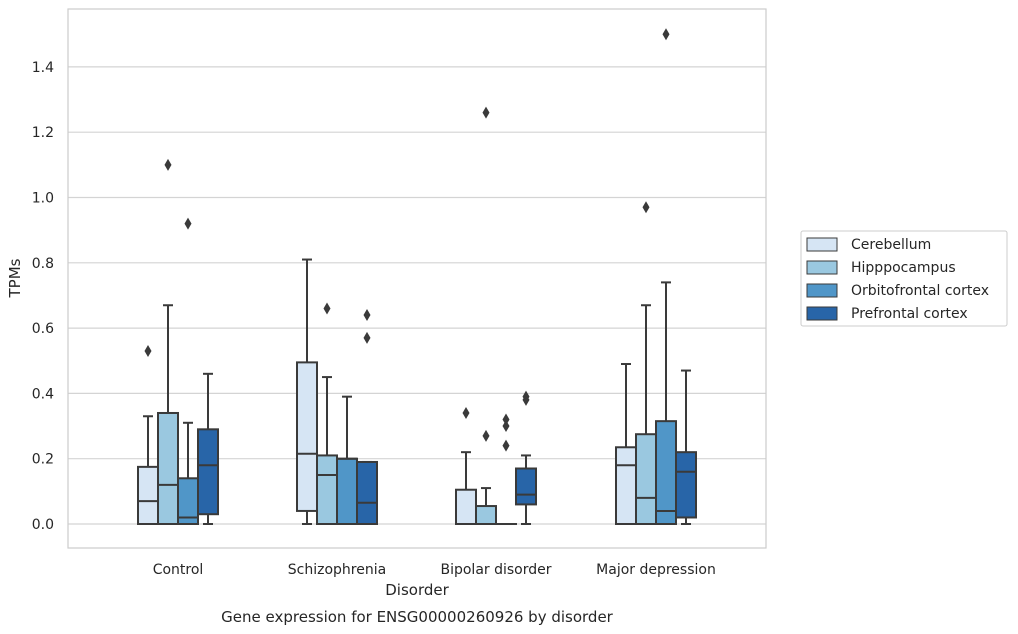 This screenshot has height=634, width=1018. What do you see at coordinates (417, 590) in the screenshot?
I see `x-axis-label: Disorder` at bounding box center [417, 590].